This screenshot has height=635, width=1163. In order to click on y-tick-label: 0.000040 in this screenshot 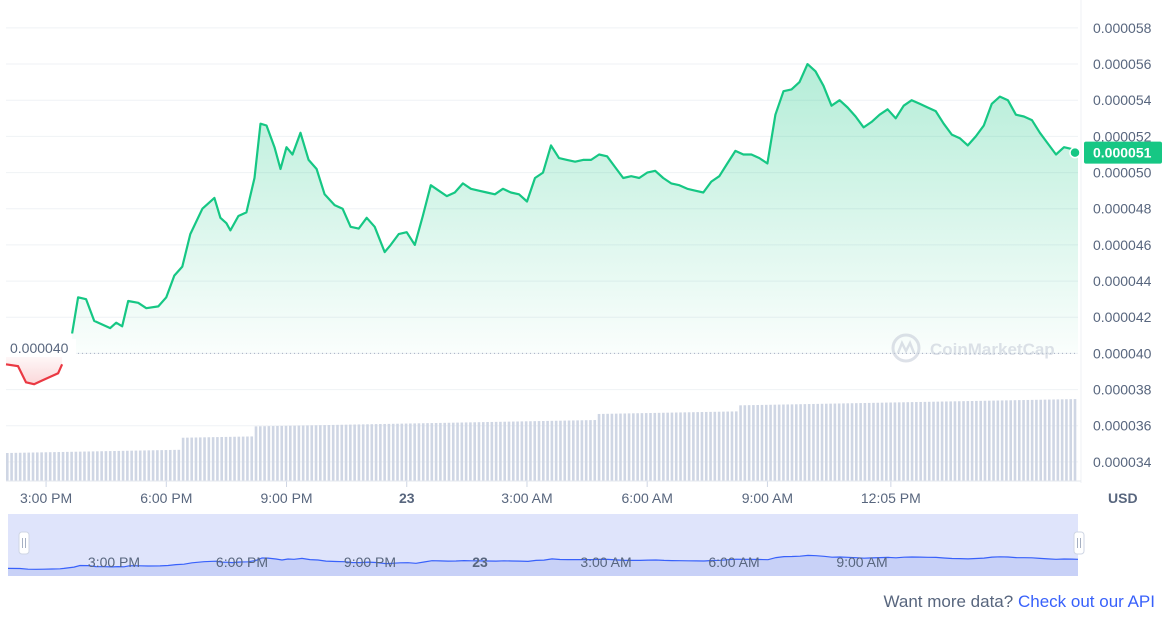, I will do `click(1122, 353)`.